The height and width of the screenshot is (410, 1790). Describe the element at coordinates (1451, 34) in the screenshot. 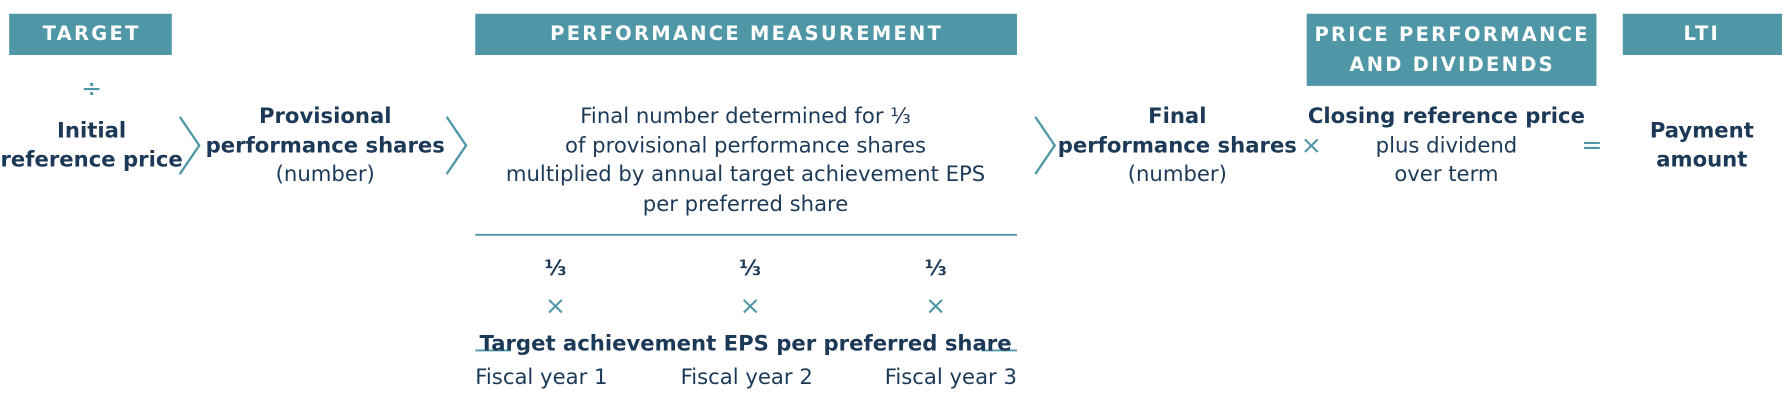

I see `header: PRICE PERFORMANCE` at that location.